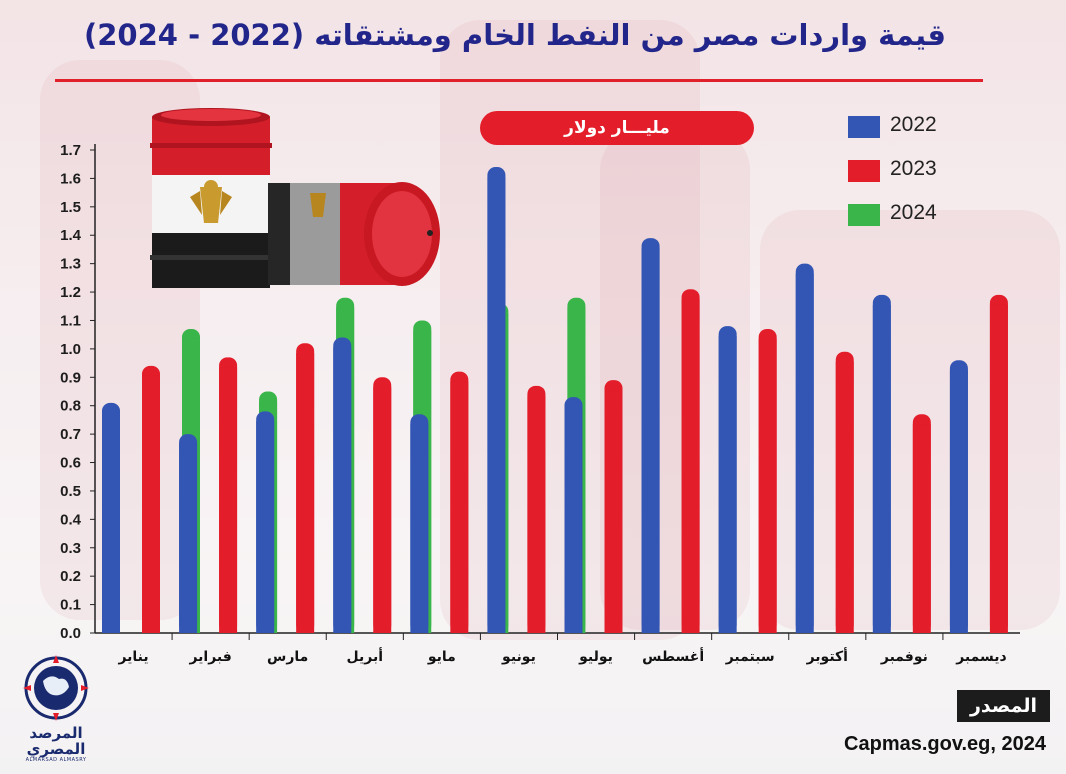  I want to click on x-tick-label: ديسمبر, so click(981, 657).